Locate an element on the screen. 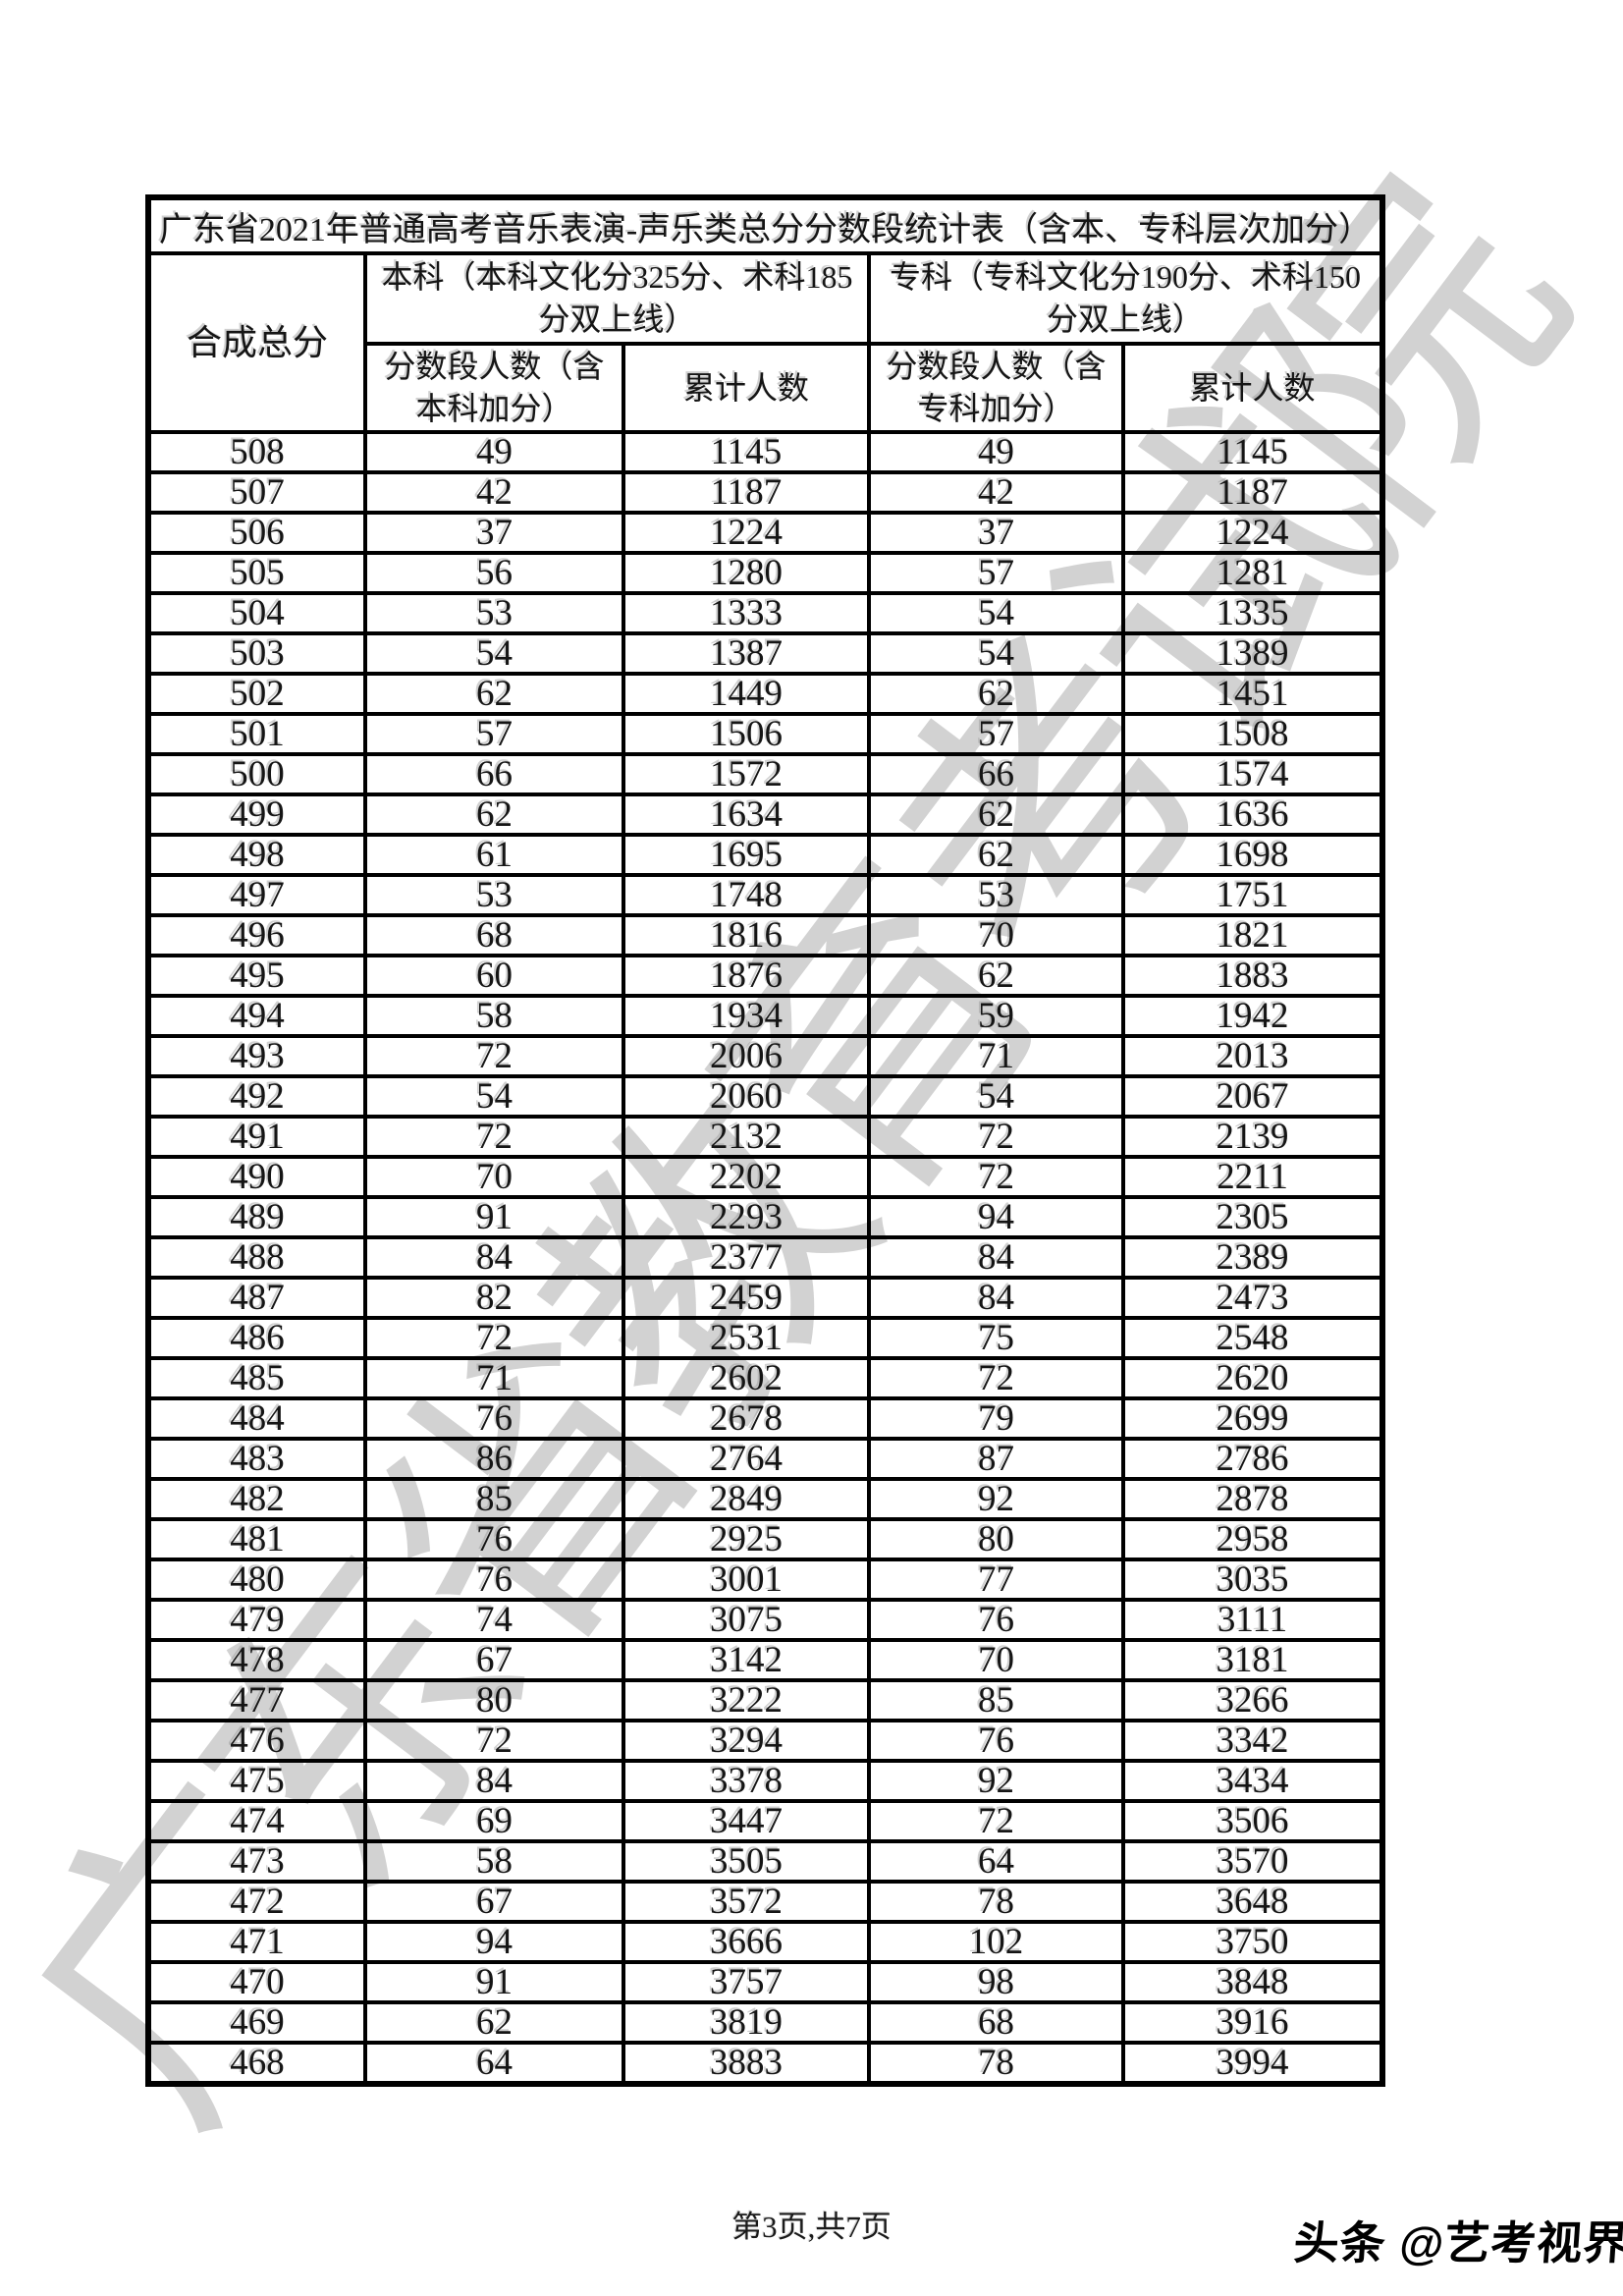  zhuanke-cumulative-cell: 3848 is located at coordinates (1252, 1982).